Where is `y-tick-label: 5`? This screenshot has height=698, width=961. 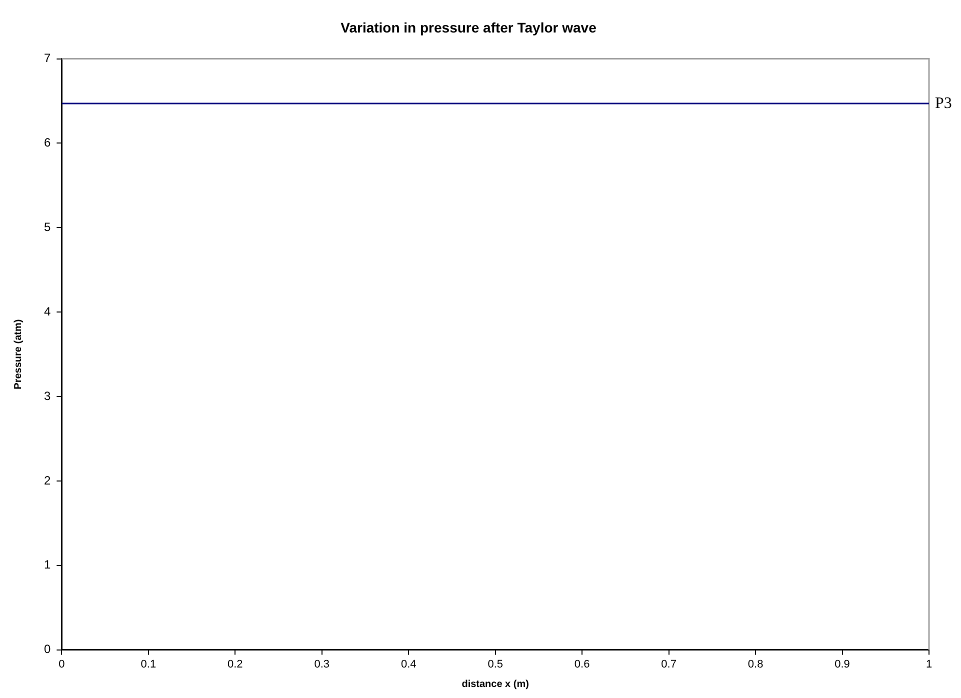
y-tick-label: 5 is located at coordinates (47, 227).